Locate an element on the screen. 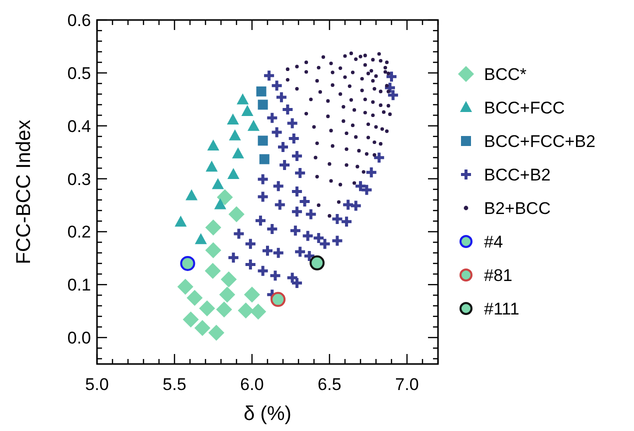 The image size is (634, 431). legend-label: #81 is located at coordinates (498, 275).